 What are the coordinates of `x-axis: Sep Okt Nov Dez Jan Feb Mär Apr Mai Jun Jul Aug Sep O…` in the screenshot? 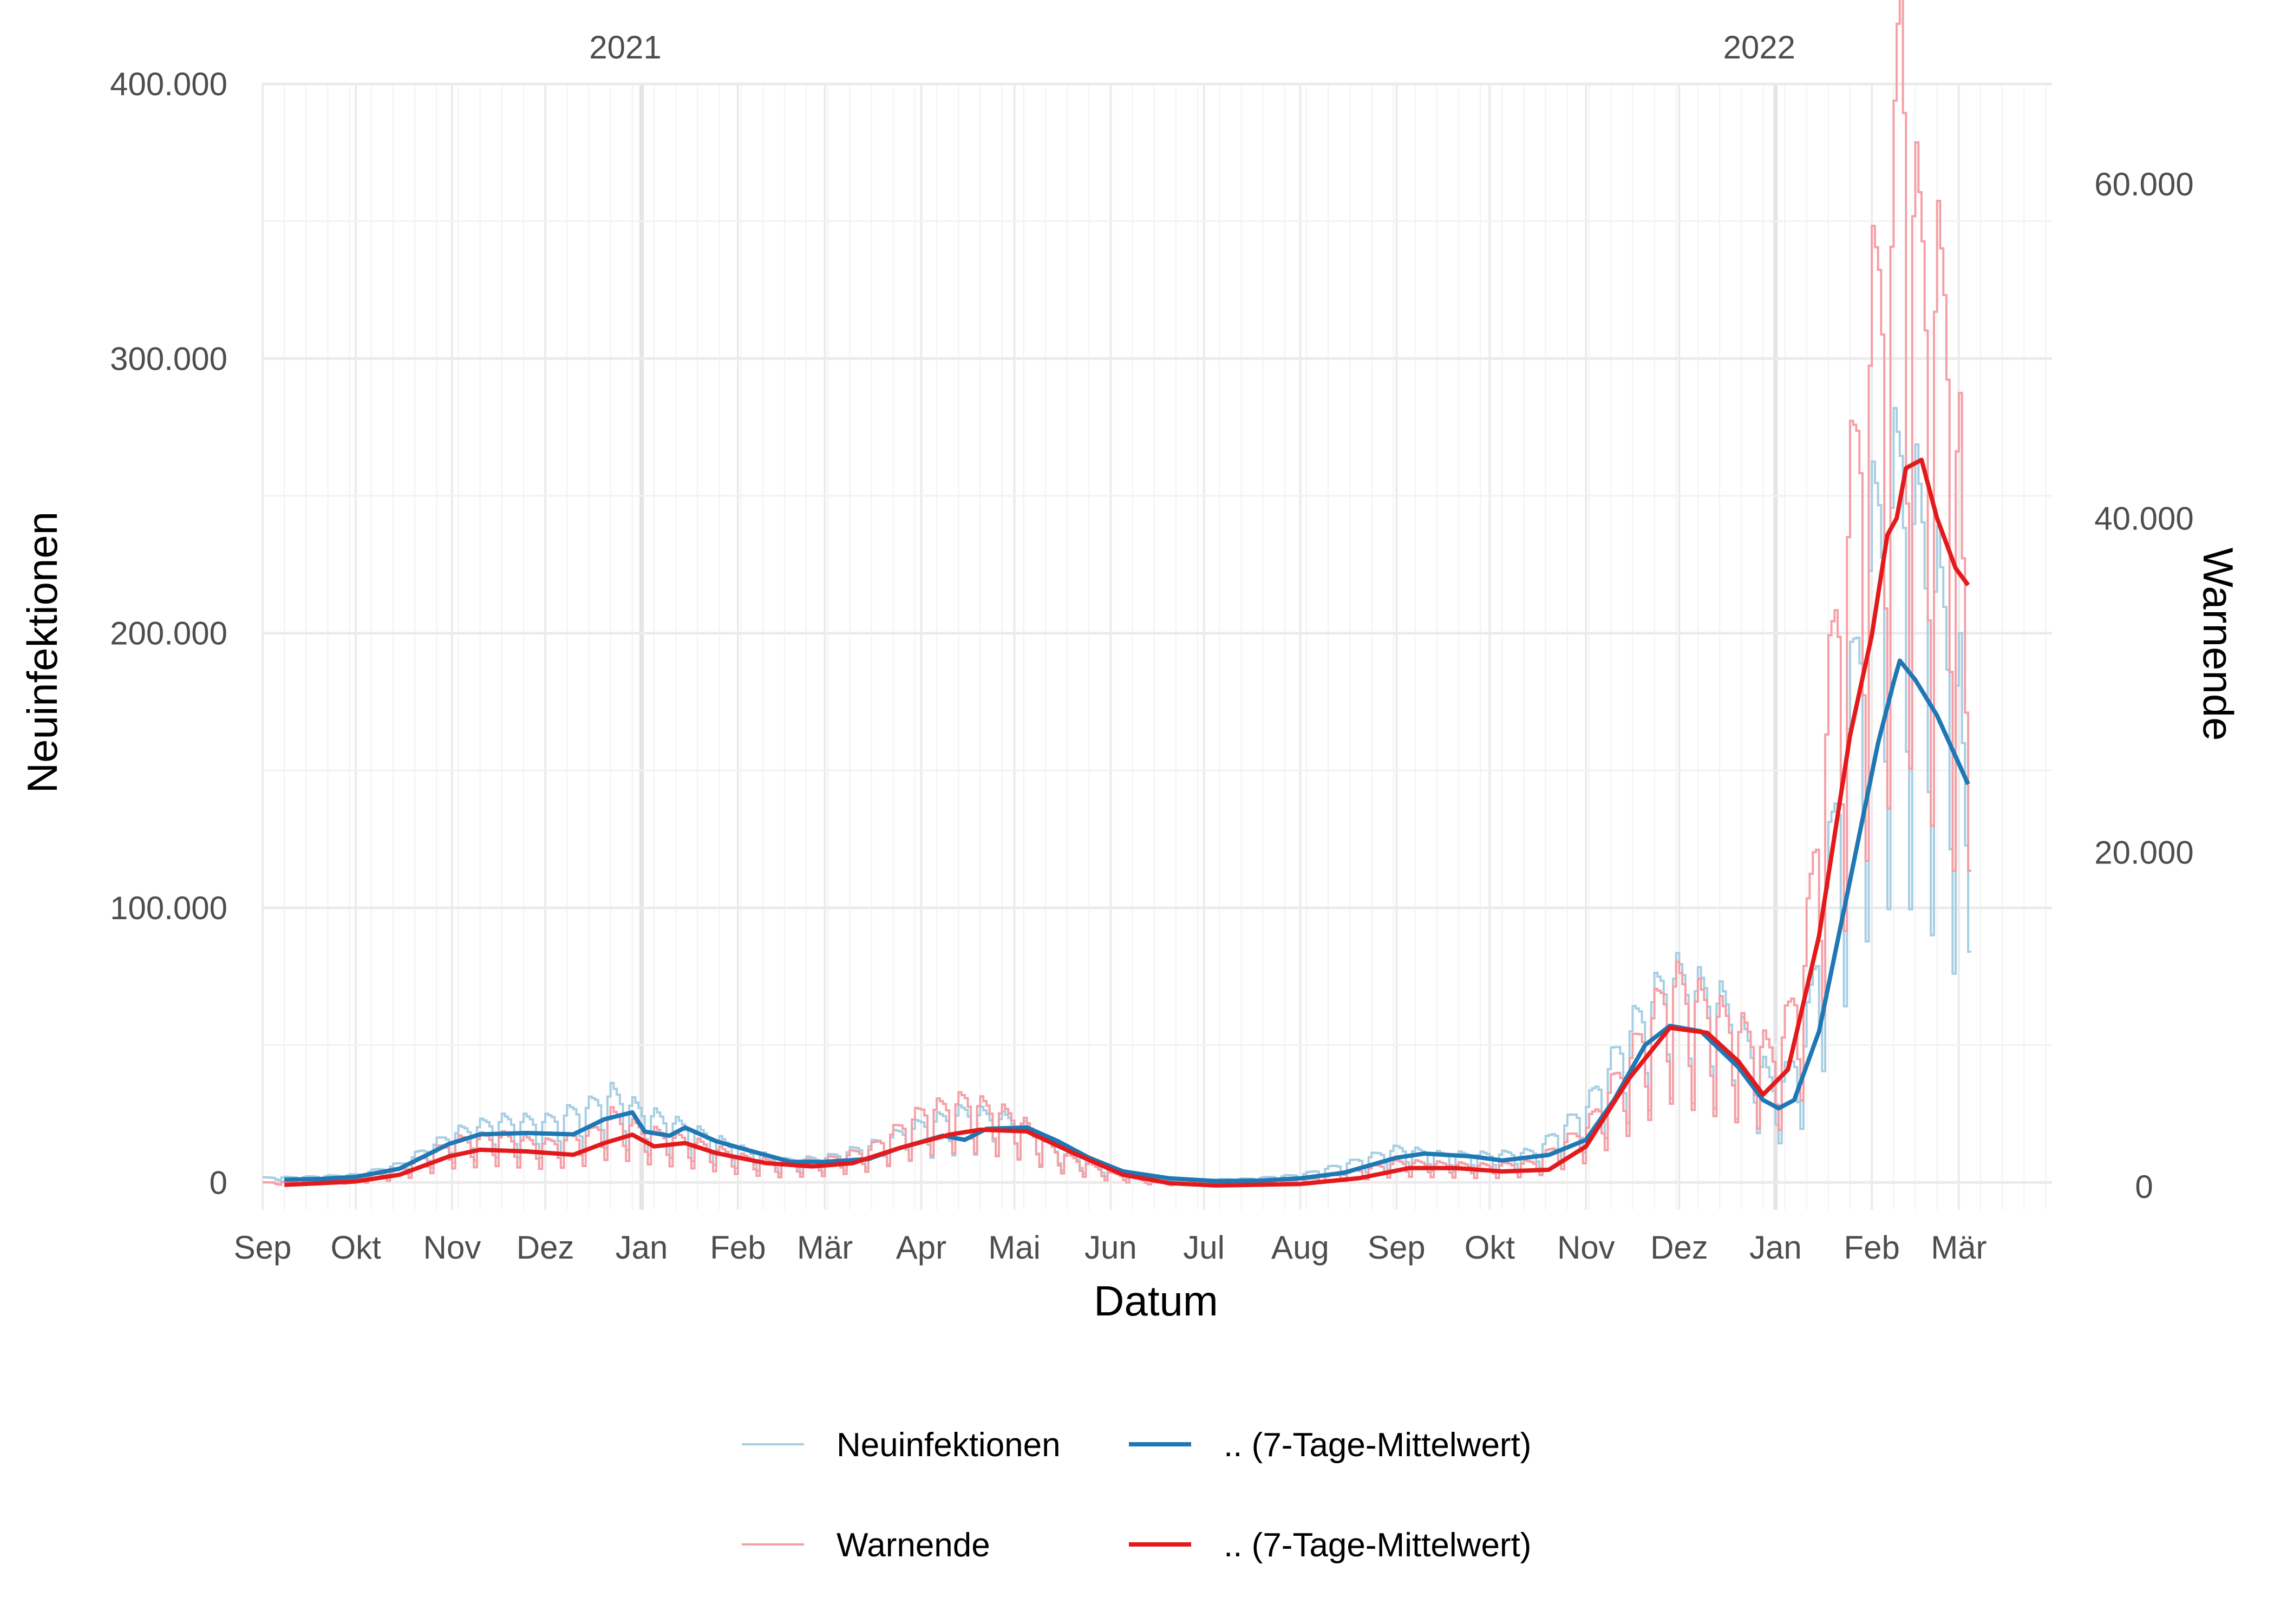 It's located at (1110, 1248).